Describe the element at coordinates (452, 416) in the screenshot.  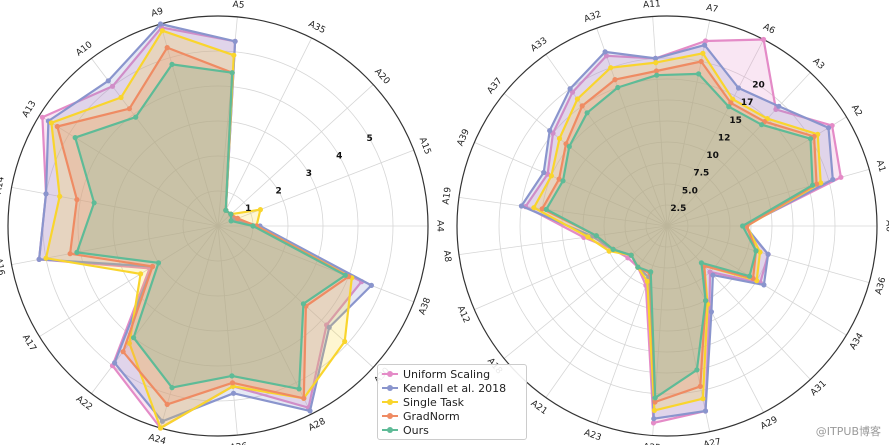
I see `legend-item-gradnorm: GradNorm` at that location.